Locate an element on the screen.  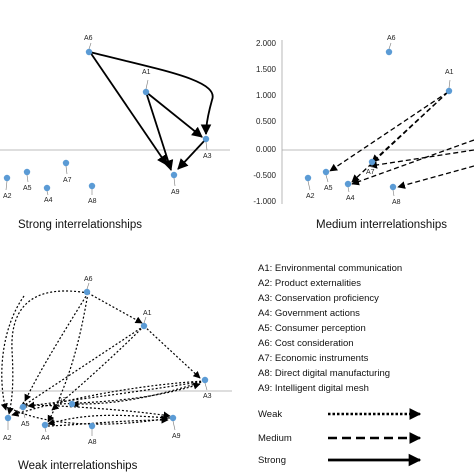
legend-line-weak-label: Weak is located at coordinates (270, 414).